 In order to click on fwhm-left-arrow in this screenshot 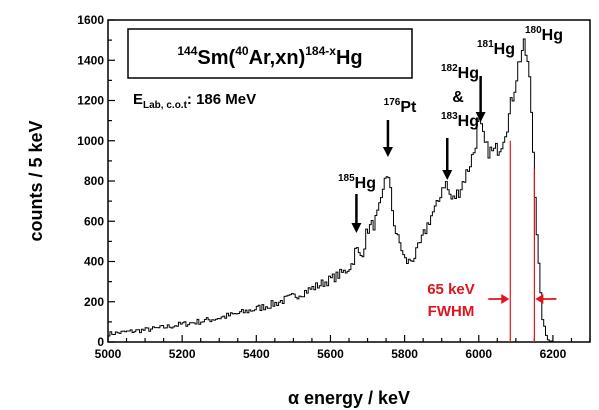, I will do `click(499, 299)`.